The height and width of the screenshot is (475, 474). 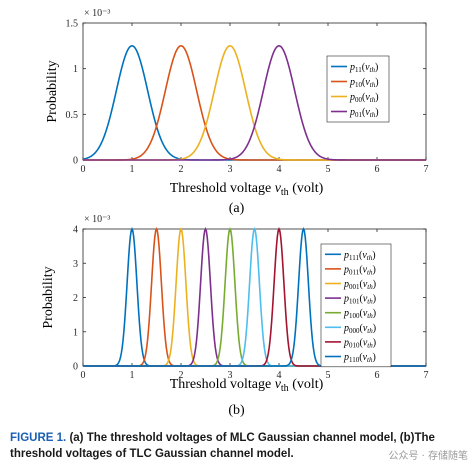 I want to click on legend-entry-101: p101(vth), so click(x=359, y=300).